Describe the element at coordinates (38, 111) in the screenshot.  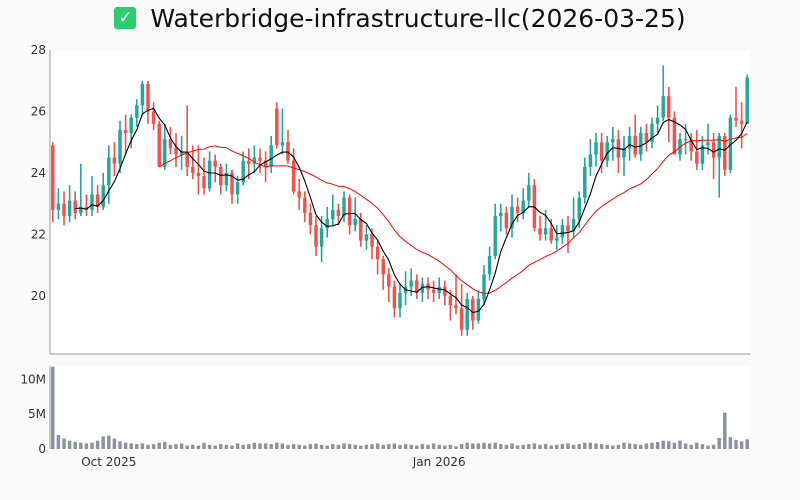
I see `y-tick-label: 26` at that location.